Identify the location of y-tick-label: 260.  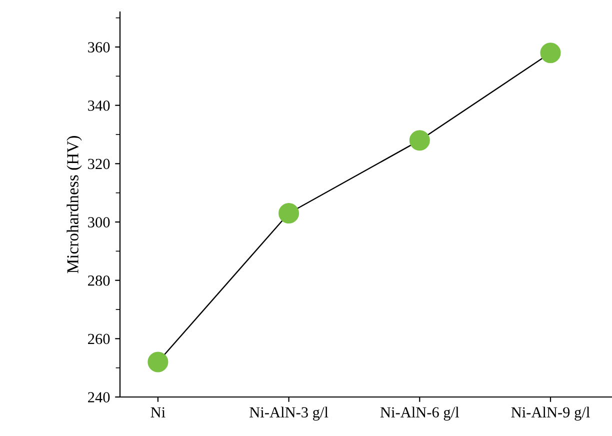
(99, 339).